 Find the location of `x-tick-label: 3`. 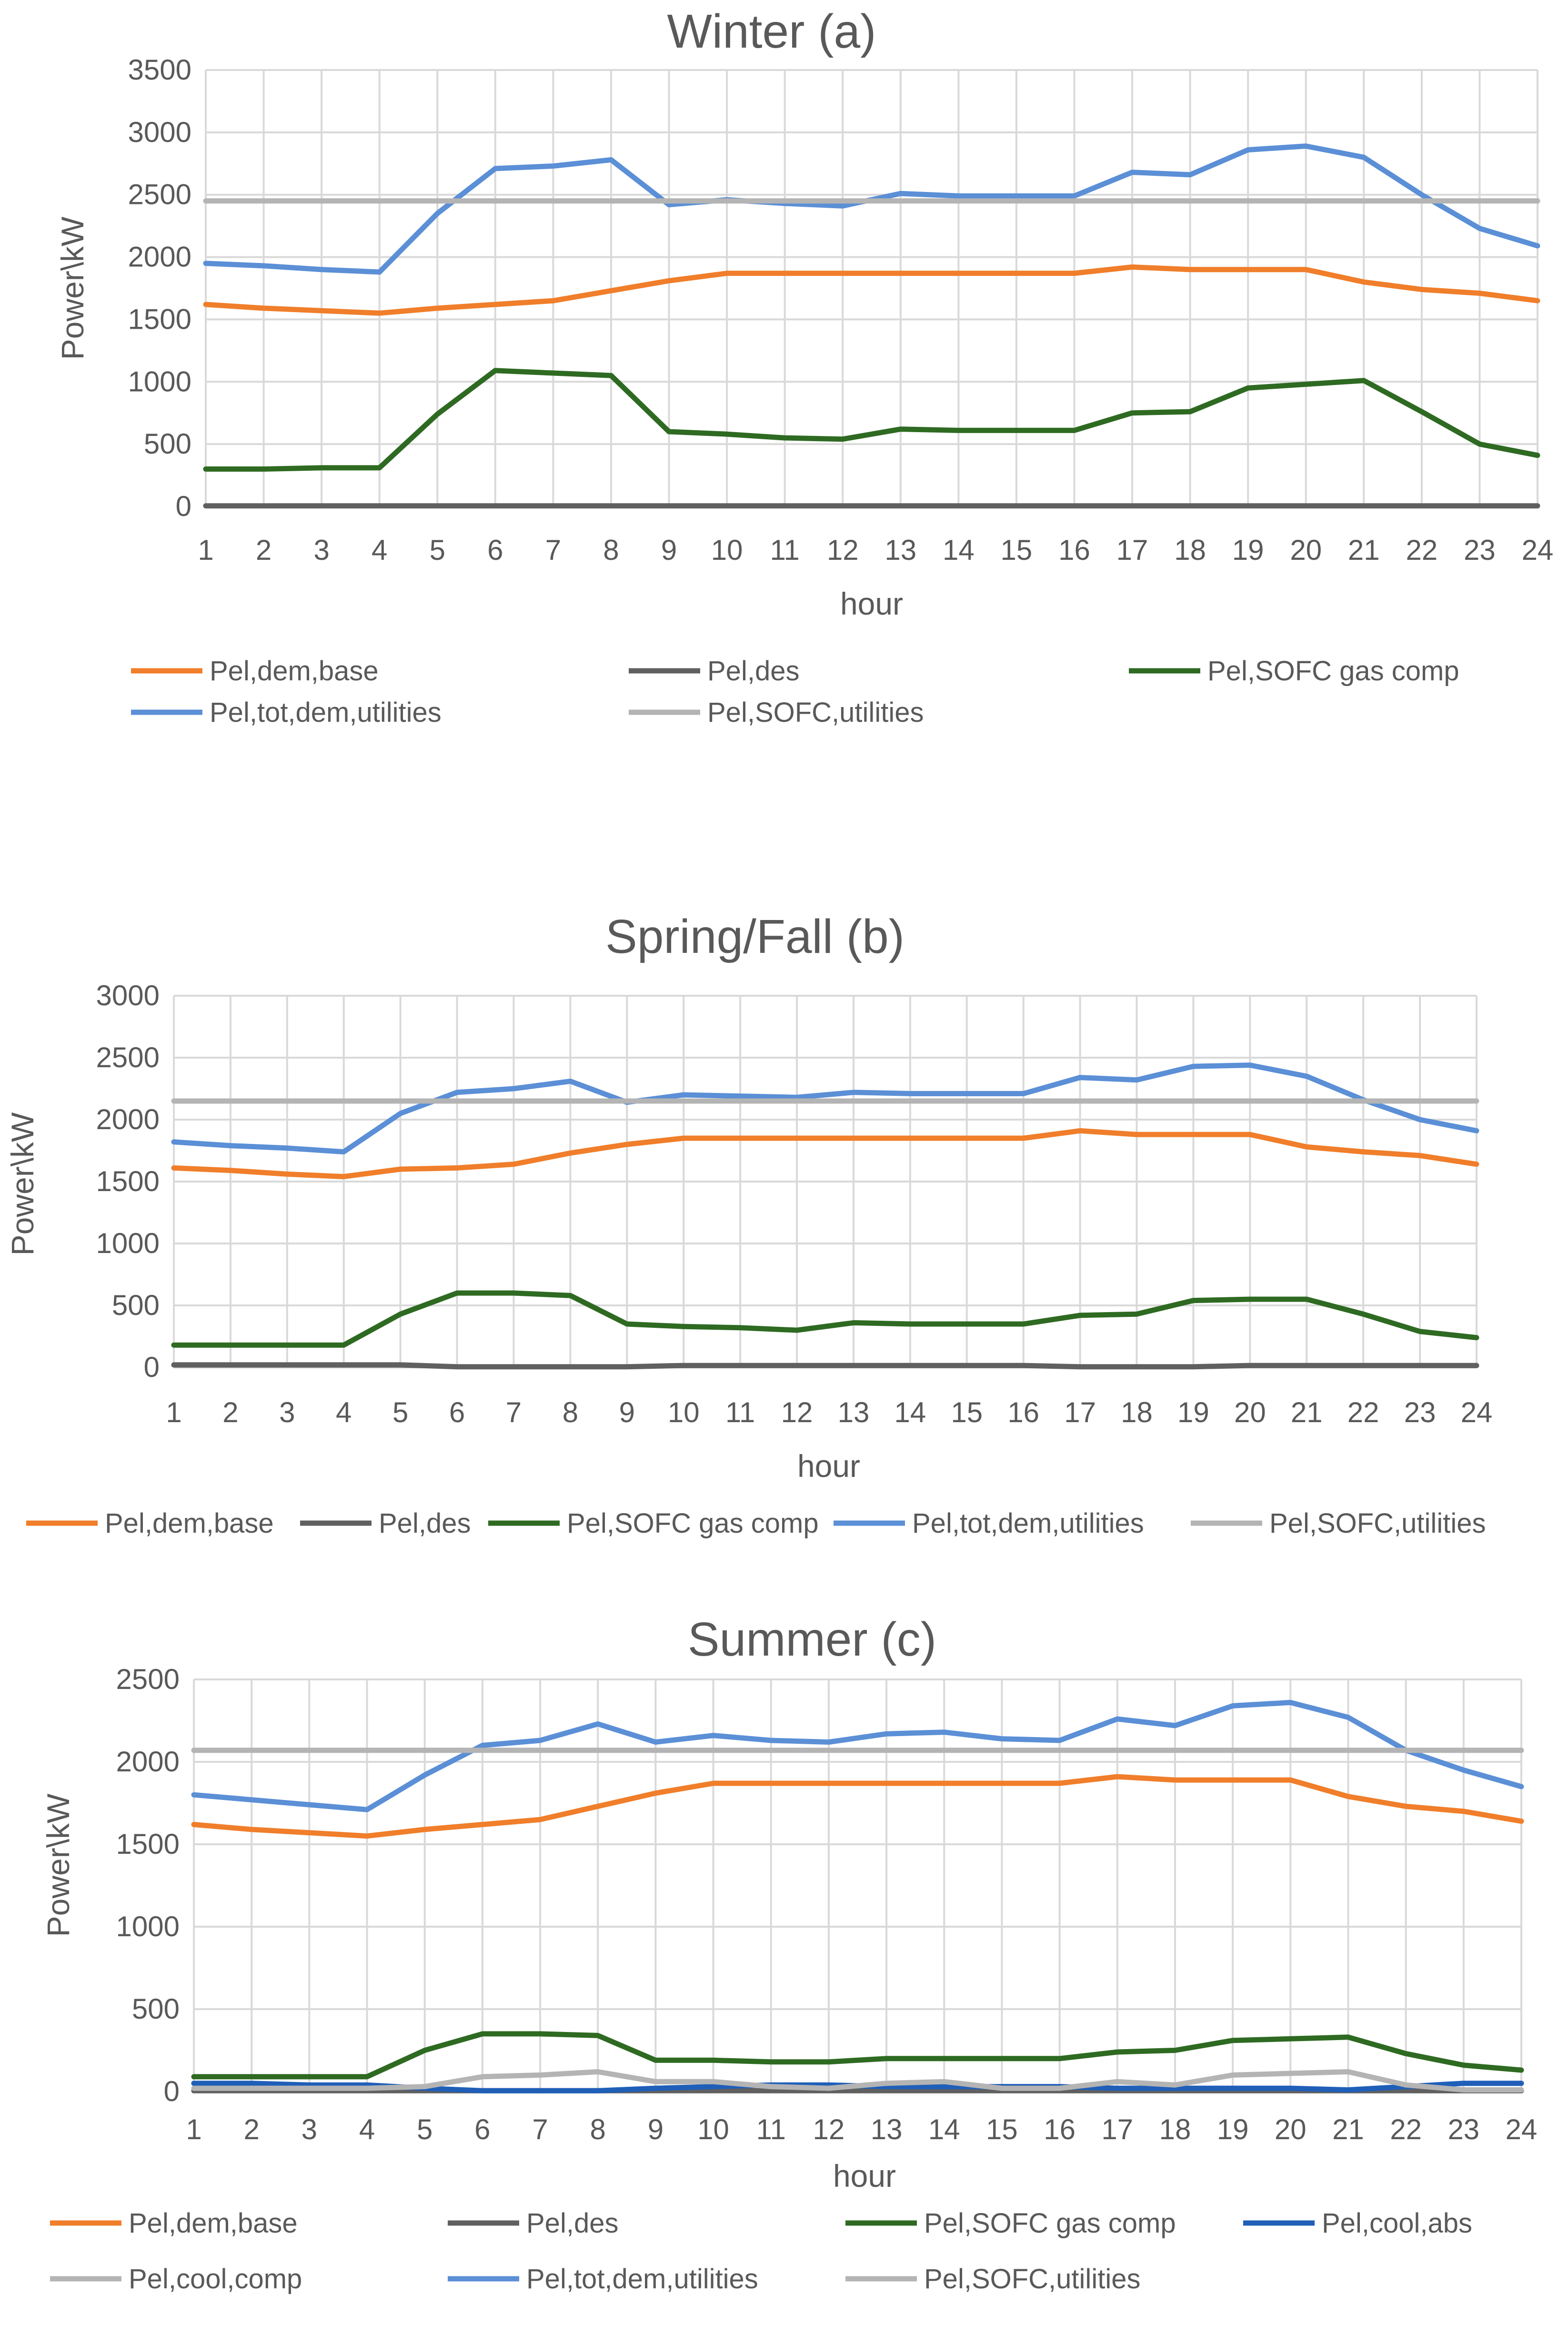

x-tick-label: 3 is located at coordinates (309, 2129).